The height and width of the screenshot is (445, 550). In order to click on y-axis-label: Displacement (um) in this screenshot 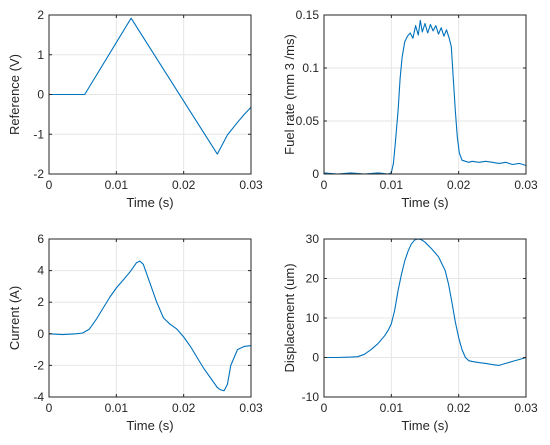, I will do `click(289, 317)`.